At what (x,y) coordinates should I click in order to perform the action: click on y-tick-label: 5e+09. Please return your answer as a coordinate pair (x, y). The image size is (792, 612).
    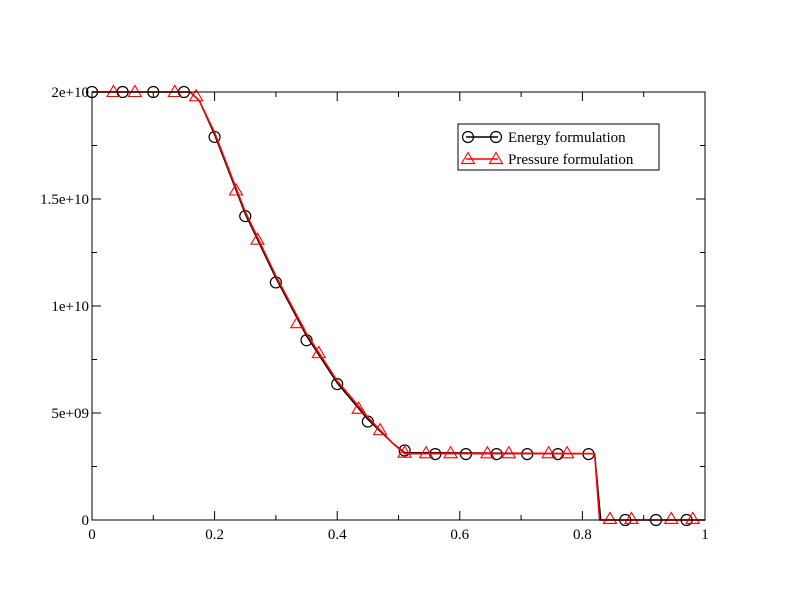
    Looking at the image, I should click on (70, 414).